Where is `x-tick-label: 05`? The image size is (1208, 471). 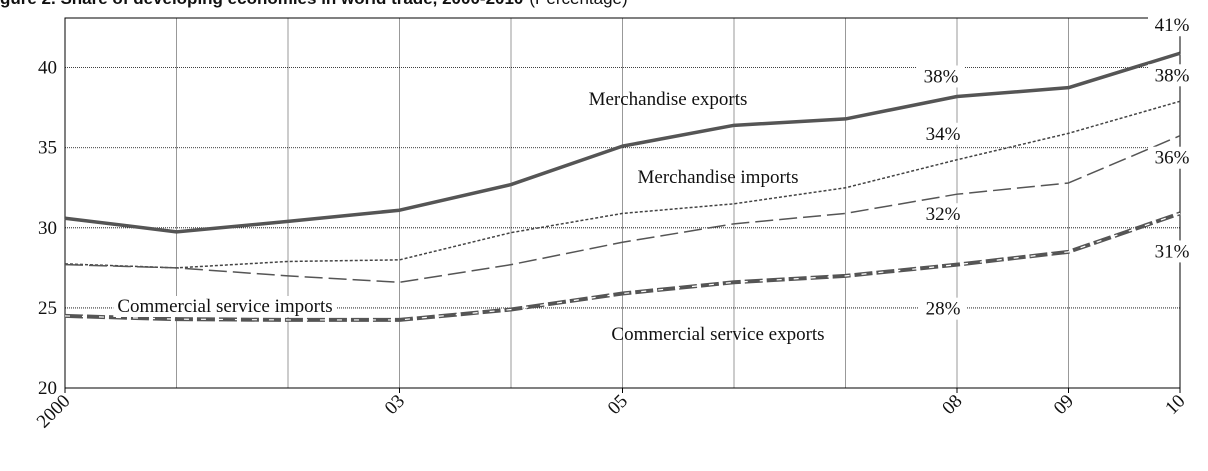 x-tick-label: 05 is located at coordinates (618, 405).